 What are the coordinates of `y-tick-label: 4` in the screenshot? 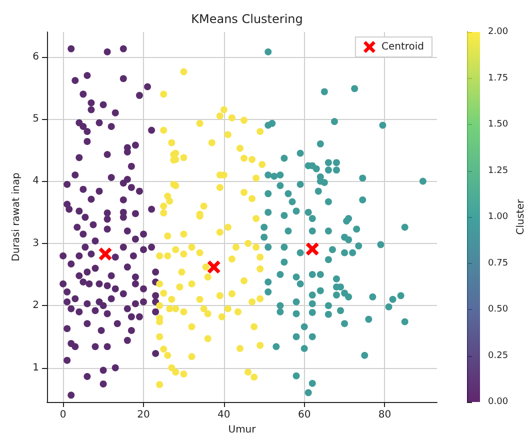 It's located at (35, 181).